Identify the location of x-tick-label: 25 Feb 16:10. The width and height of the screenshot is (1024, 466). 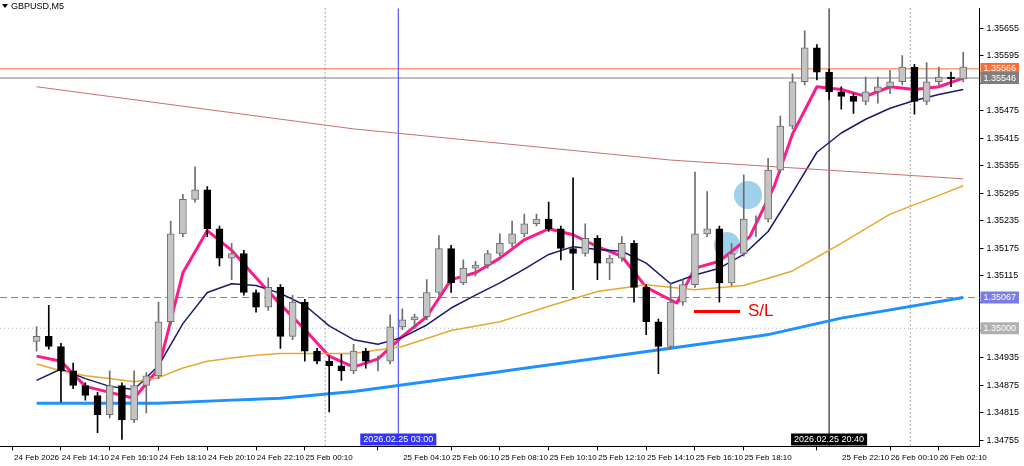
(719, 458).